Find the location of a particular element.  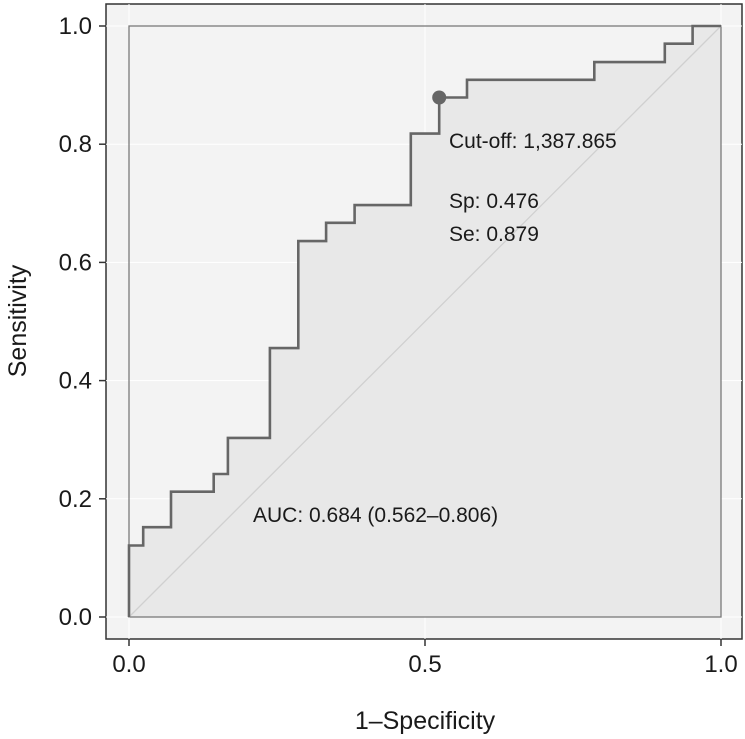

y-axis-ticks: 0.0 0.2 0.4 0.6 0.8 1.0 is located at coordinates (82, 322).